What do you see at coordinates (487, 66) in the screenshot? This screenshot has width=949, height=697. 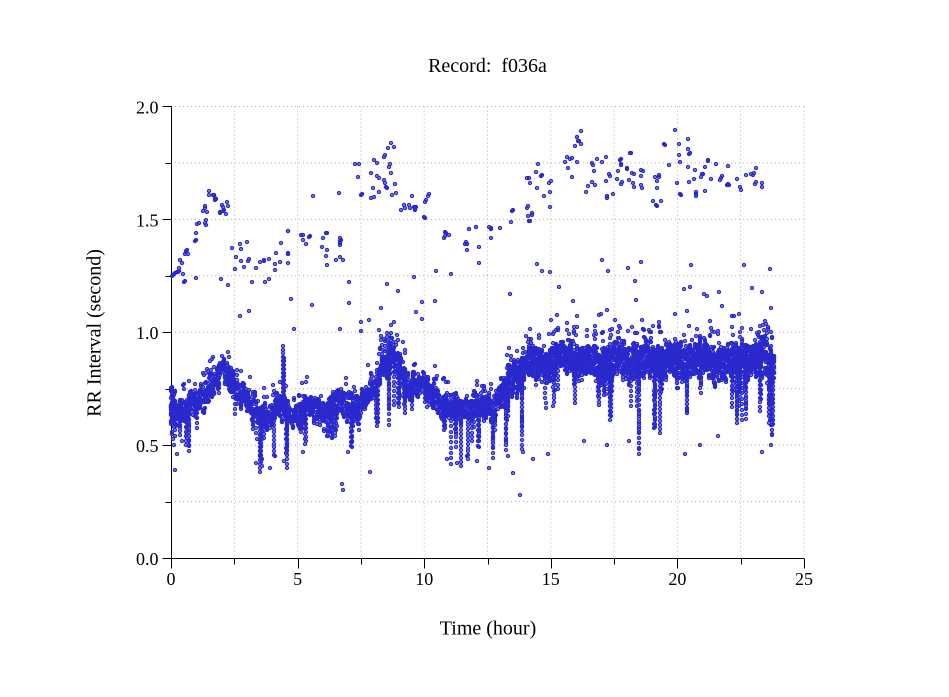 I see `svg-text: Record: f036a` at bounding box center [487, 66].